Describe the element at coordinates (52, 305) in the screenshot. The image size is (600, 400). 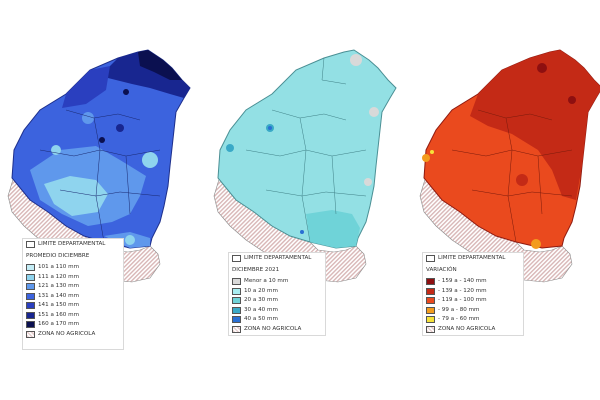
I see `legend-entry: 141 a 150 mm` at that location.